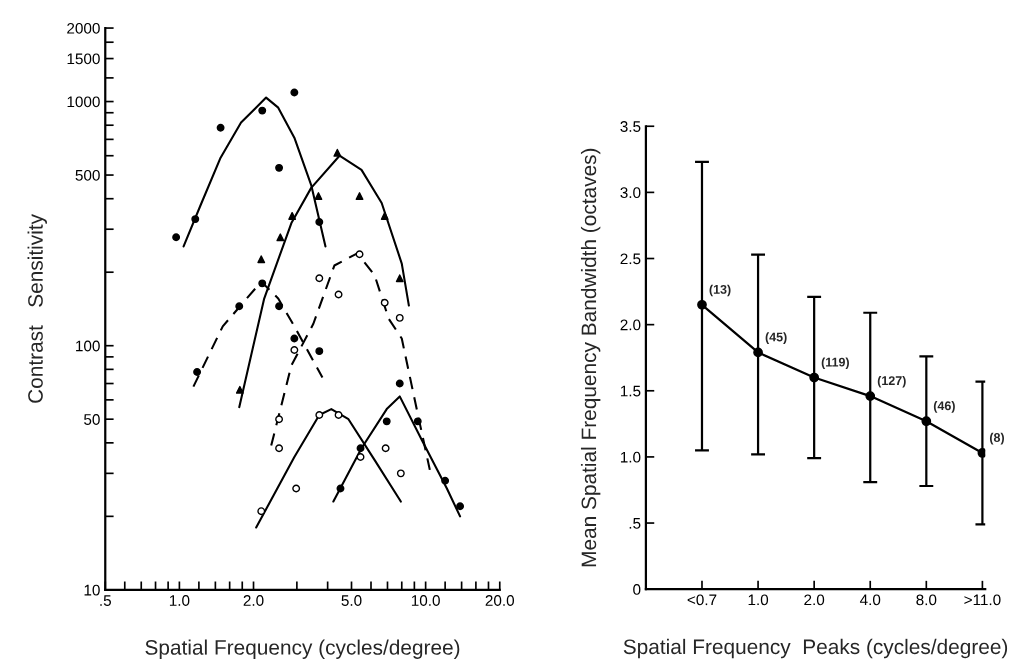 The image size is (1022, 668). What do you see at coordinates (944, 407) in the screenshot?
I see `annotation: (46)` at bounding box center [944, 407].